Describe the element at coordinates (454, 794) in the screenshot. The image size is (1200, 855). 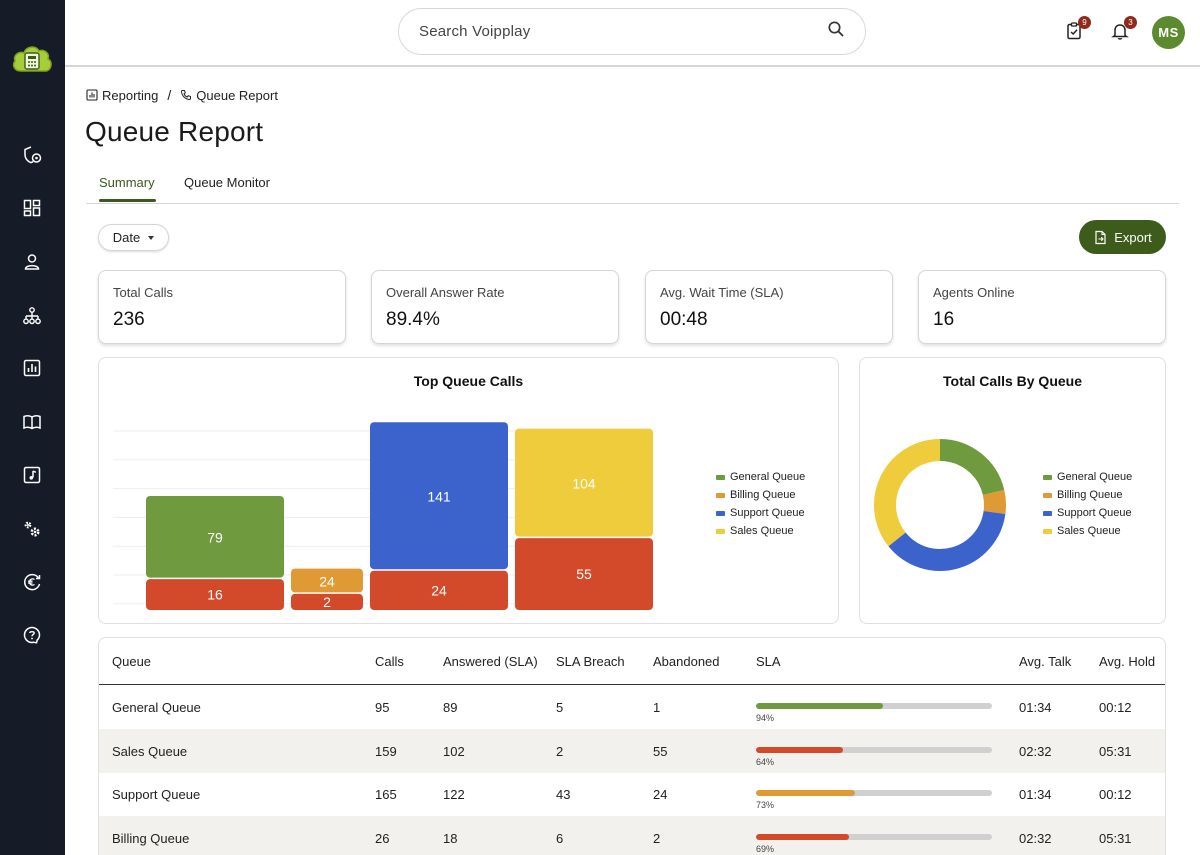
I see `cell-answered: 122` at that location.